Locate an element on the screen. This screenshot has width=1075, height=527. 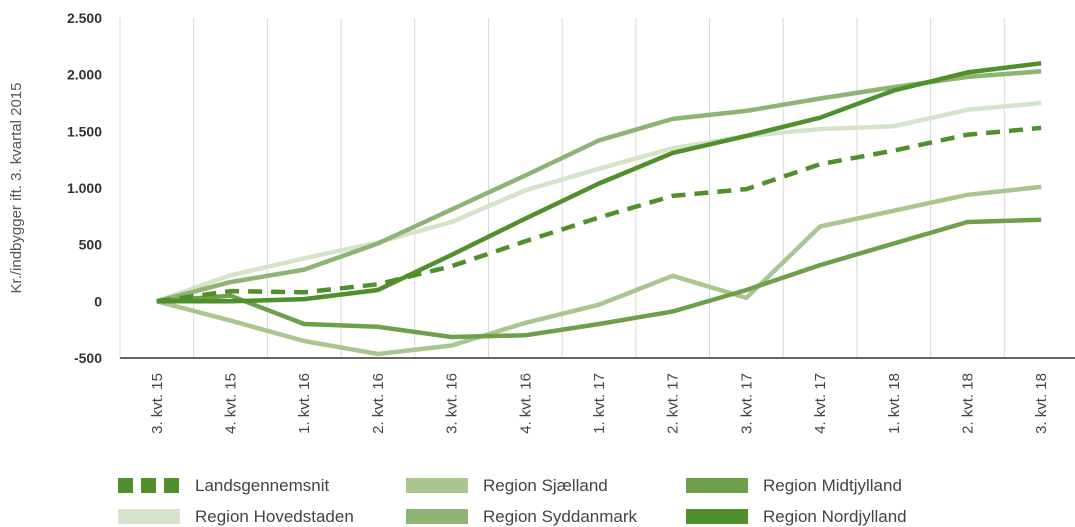
y-tick-label: 1.000 is located at coordinates (84, 188).